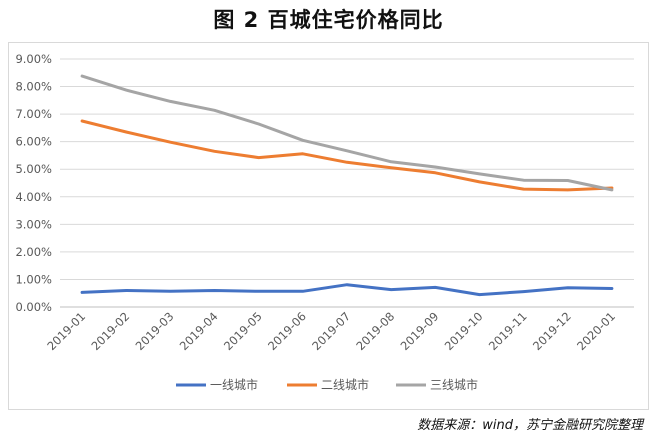 The width and height of the screenshot is (657, 436). What do you see at coordinates (33, 59) in the screenshot?
I see `y-tick-label: 9.00%` at bounding box center [33, 59].